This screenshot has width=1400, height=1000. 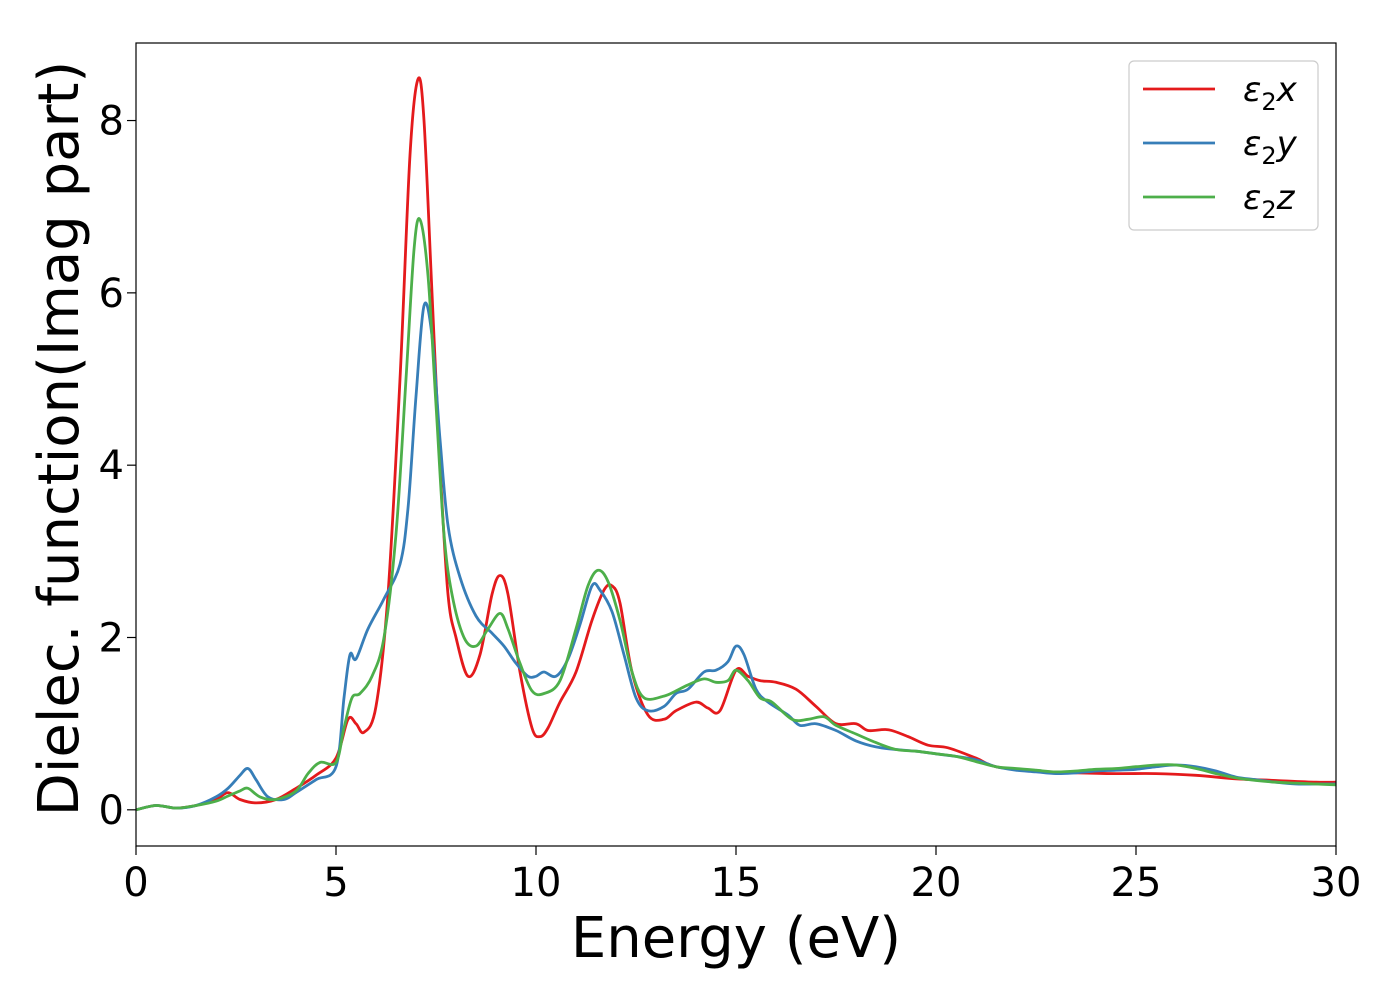 I want to click on x-tick-label: 5, so click(x=335, y=883).